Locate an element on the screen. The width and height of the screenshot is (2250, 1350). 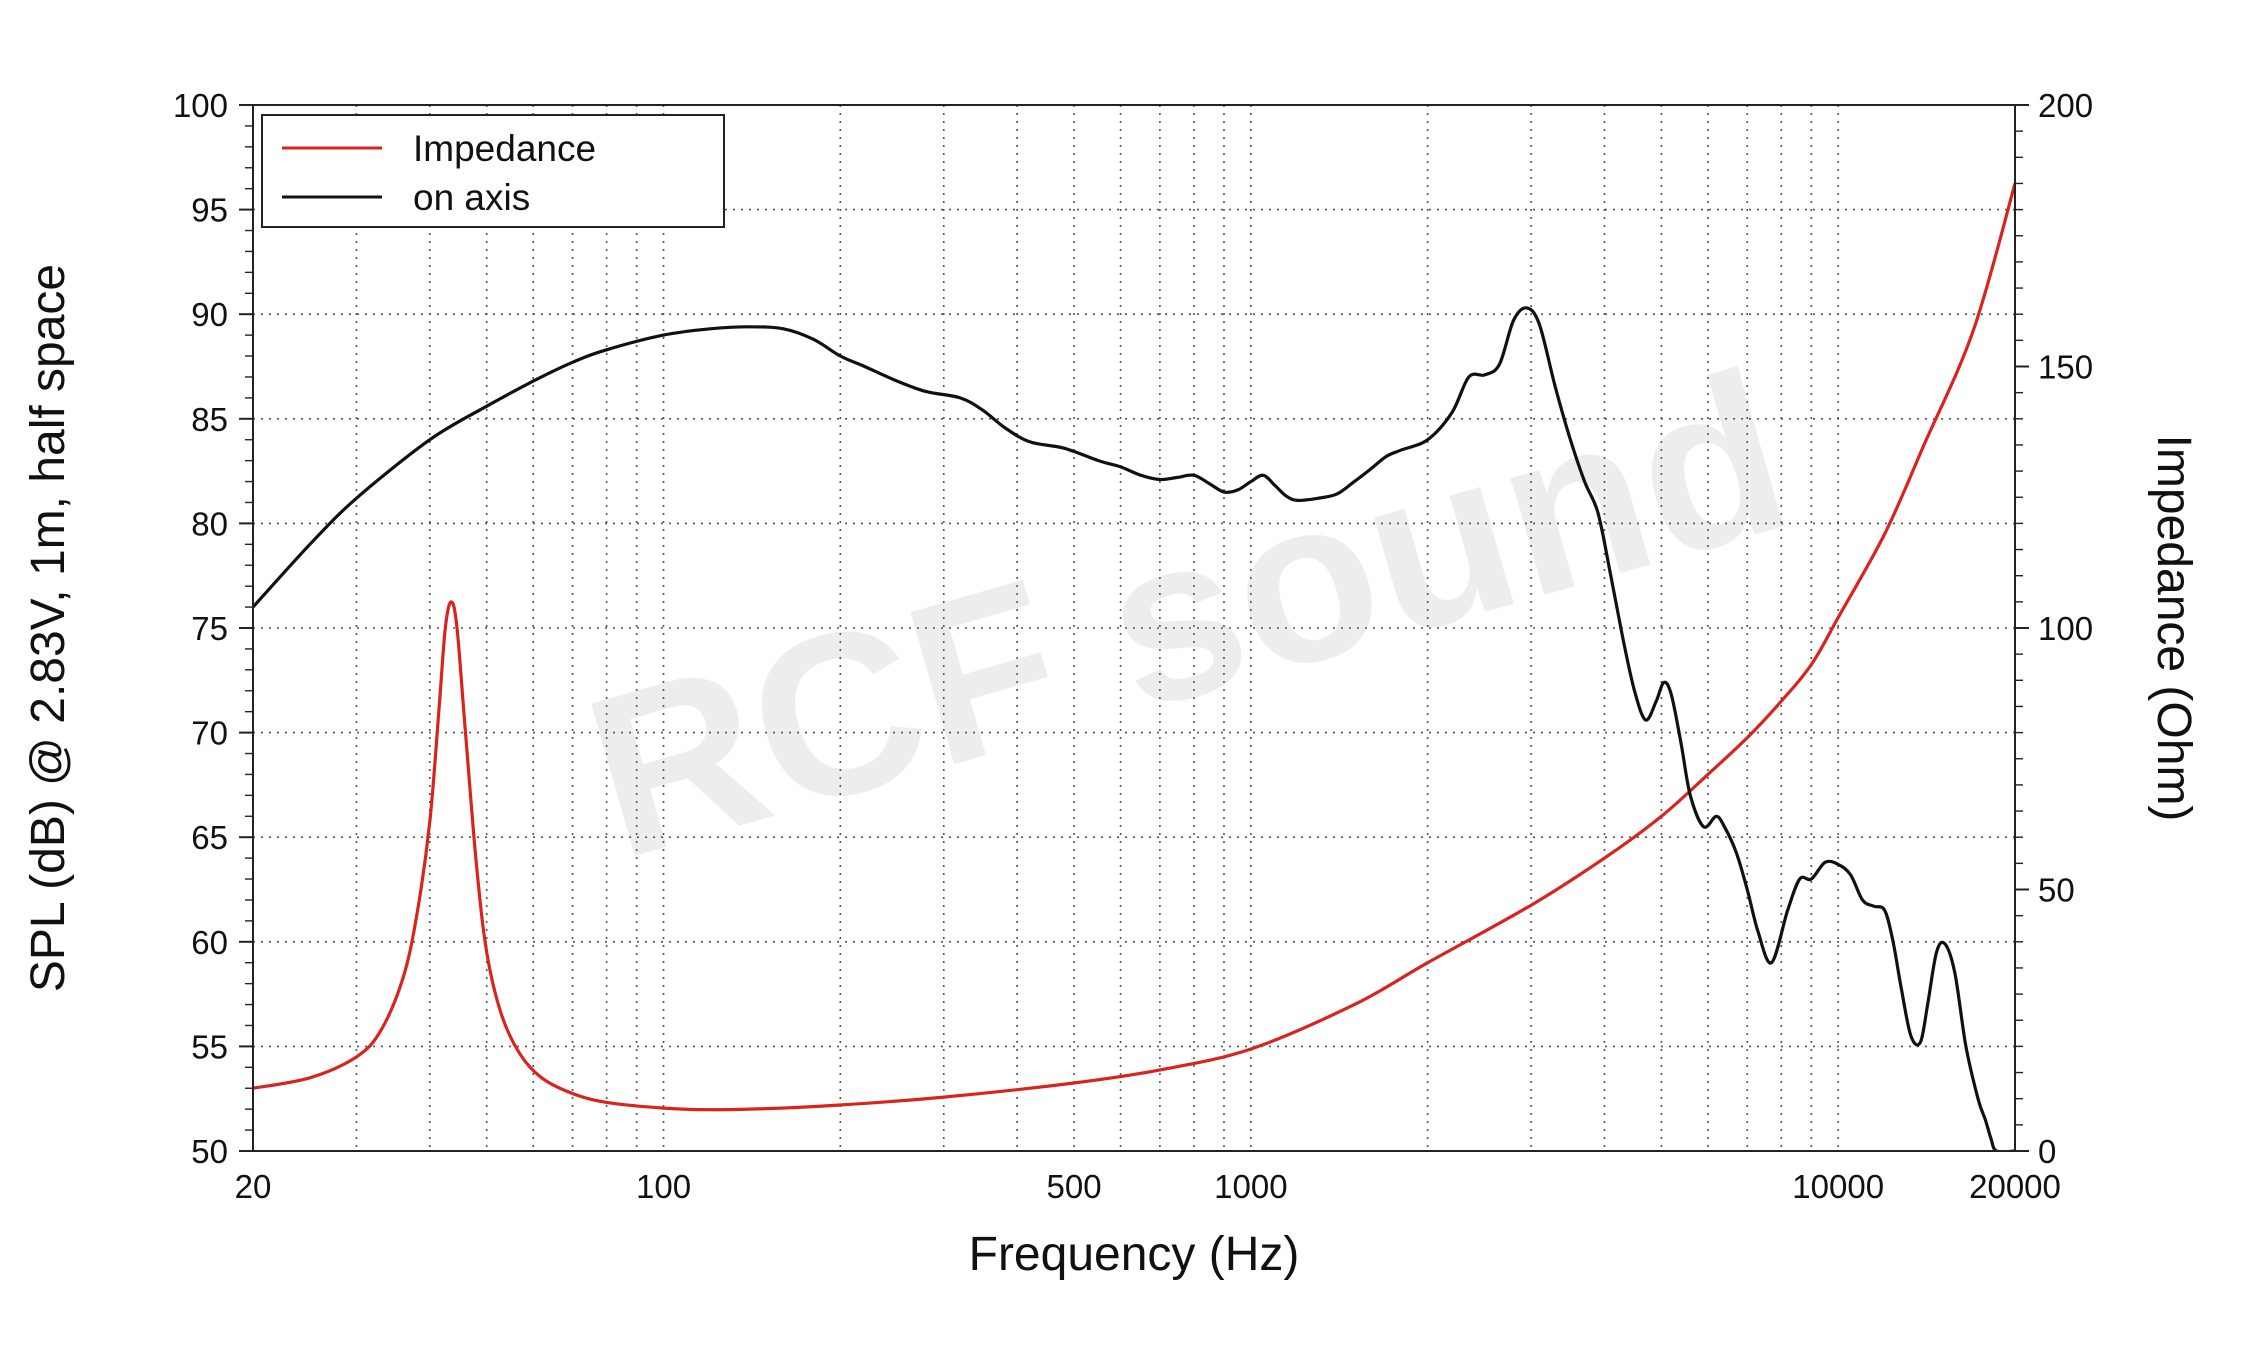
y2-tick-label: 0 is located at coordinates (2047, 1151).